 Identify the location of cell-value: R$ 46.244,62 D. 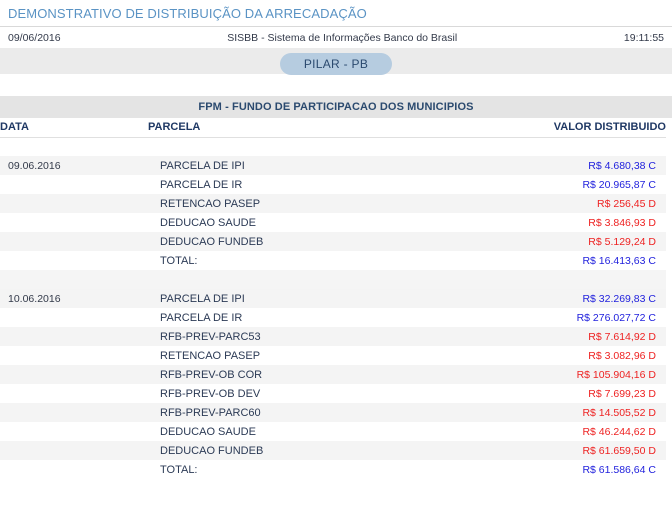
(592, 431).